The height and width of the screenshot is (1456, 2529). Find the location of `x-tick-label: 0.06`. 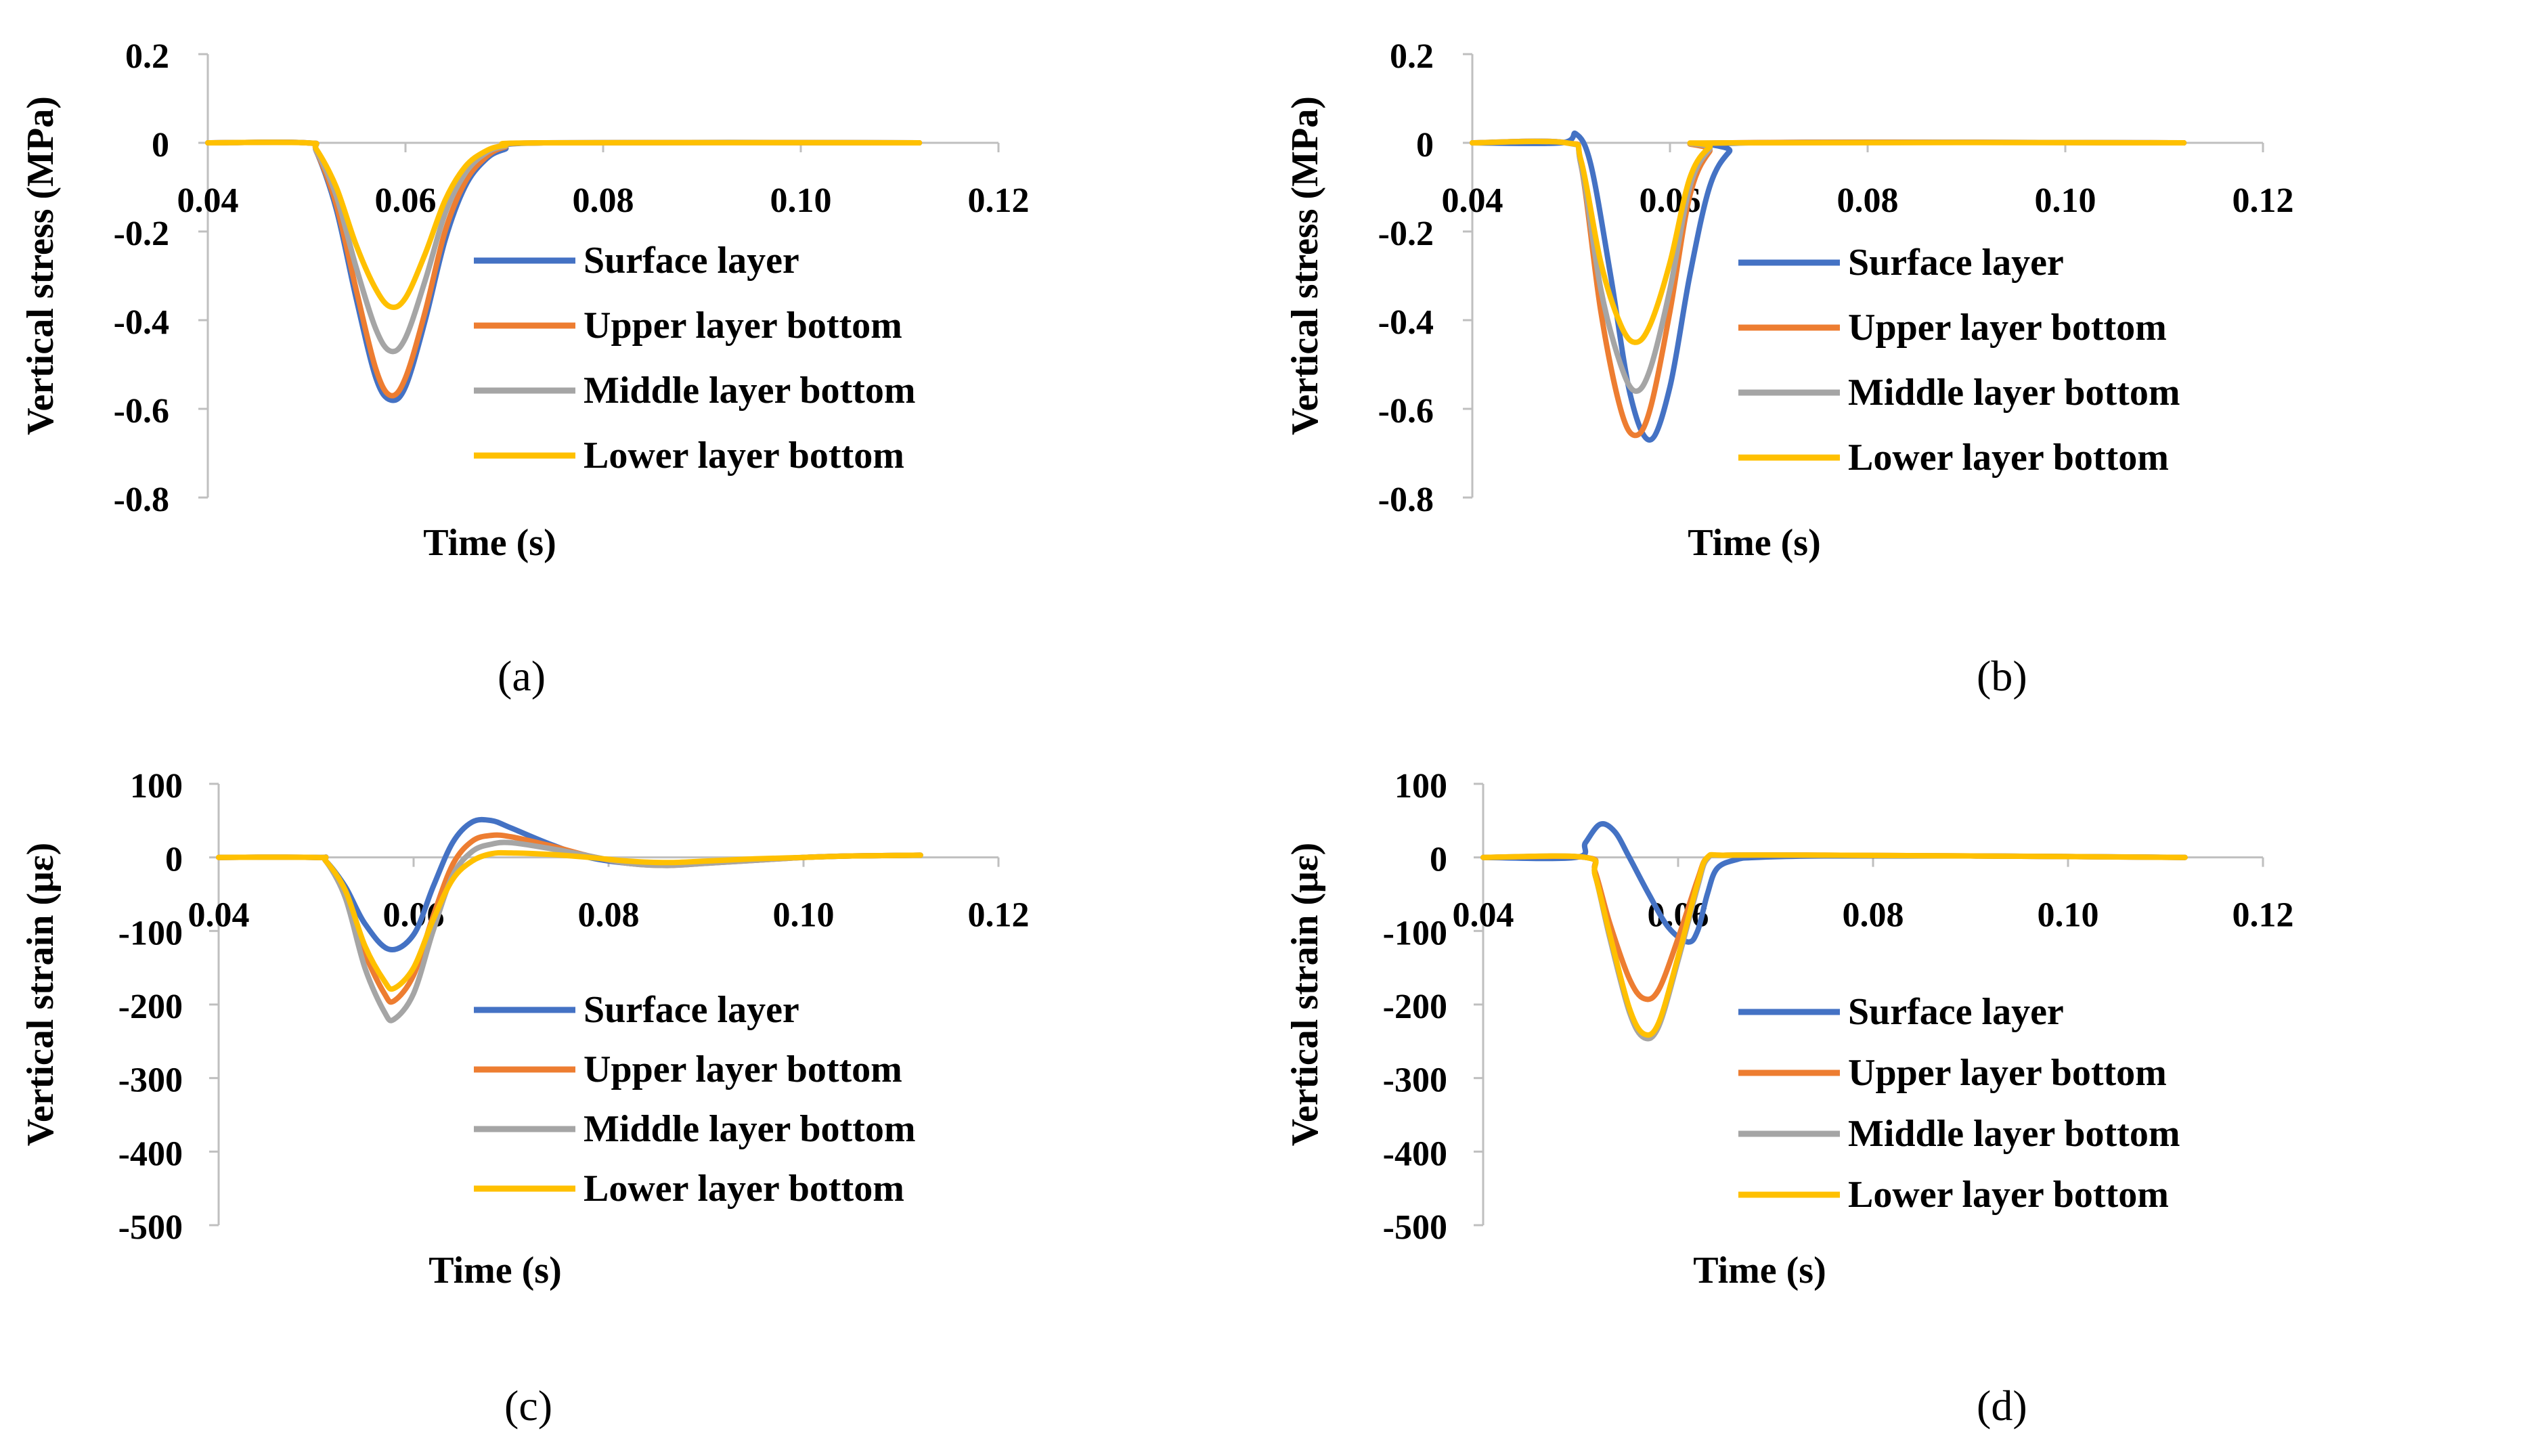

x-tick-label: 0.06 is located at coordinates (406, 200).